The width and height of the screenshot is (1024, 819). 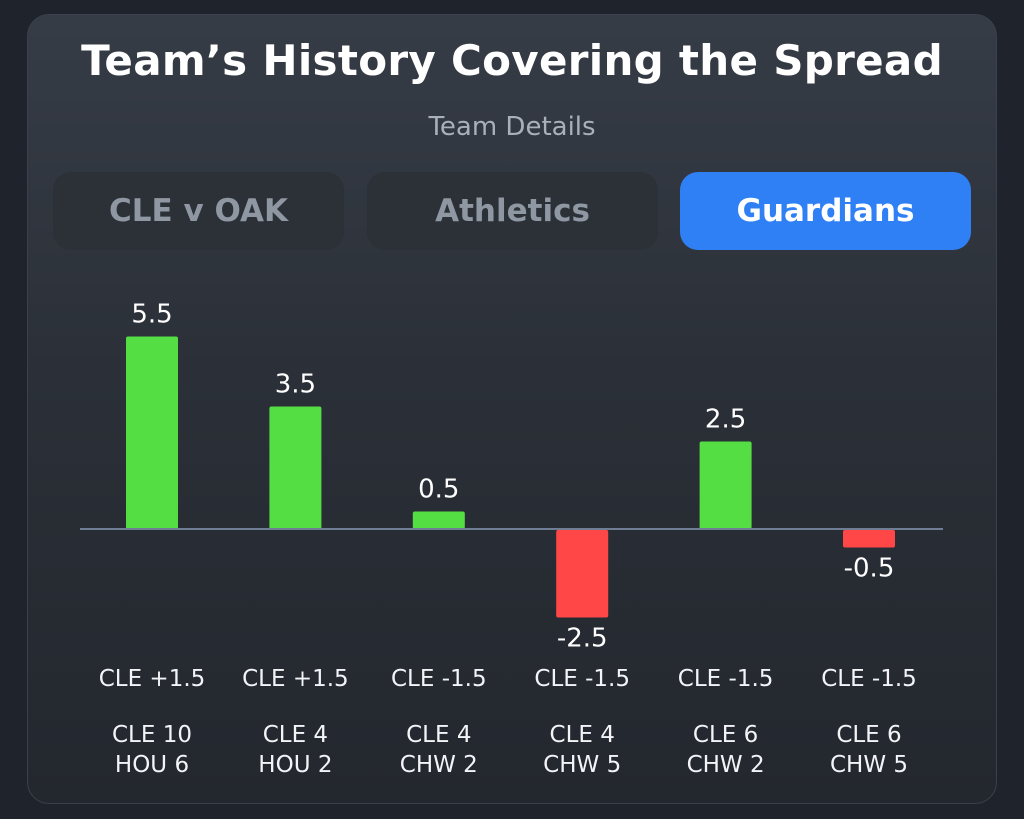 I want to click on tab-guardians-label: Guardians, so click(x=825, y=211).